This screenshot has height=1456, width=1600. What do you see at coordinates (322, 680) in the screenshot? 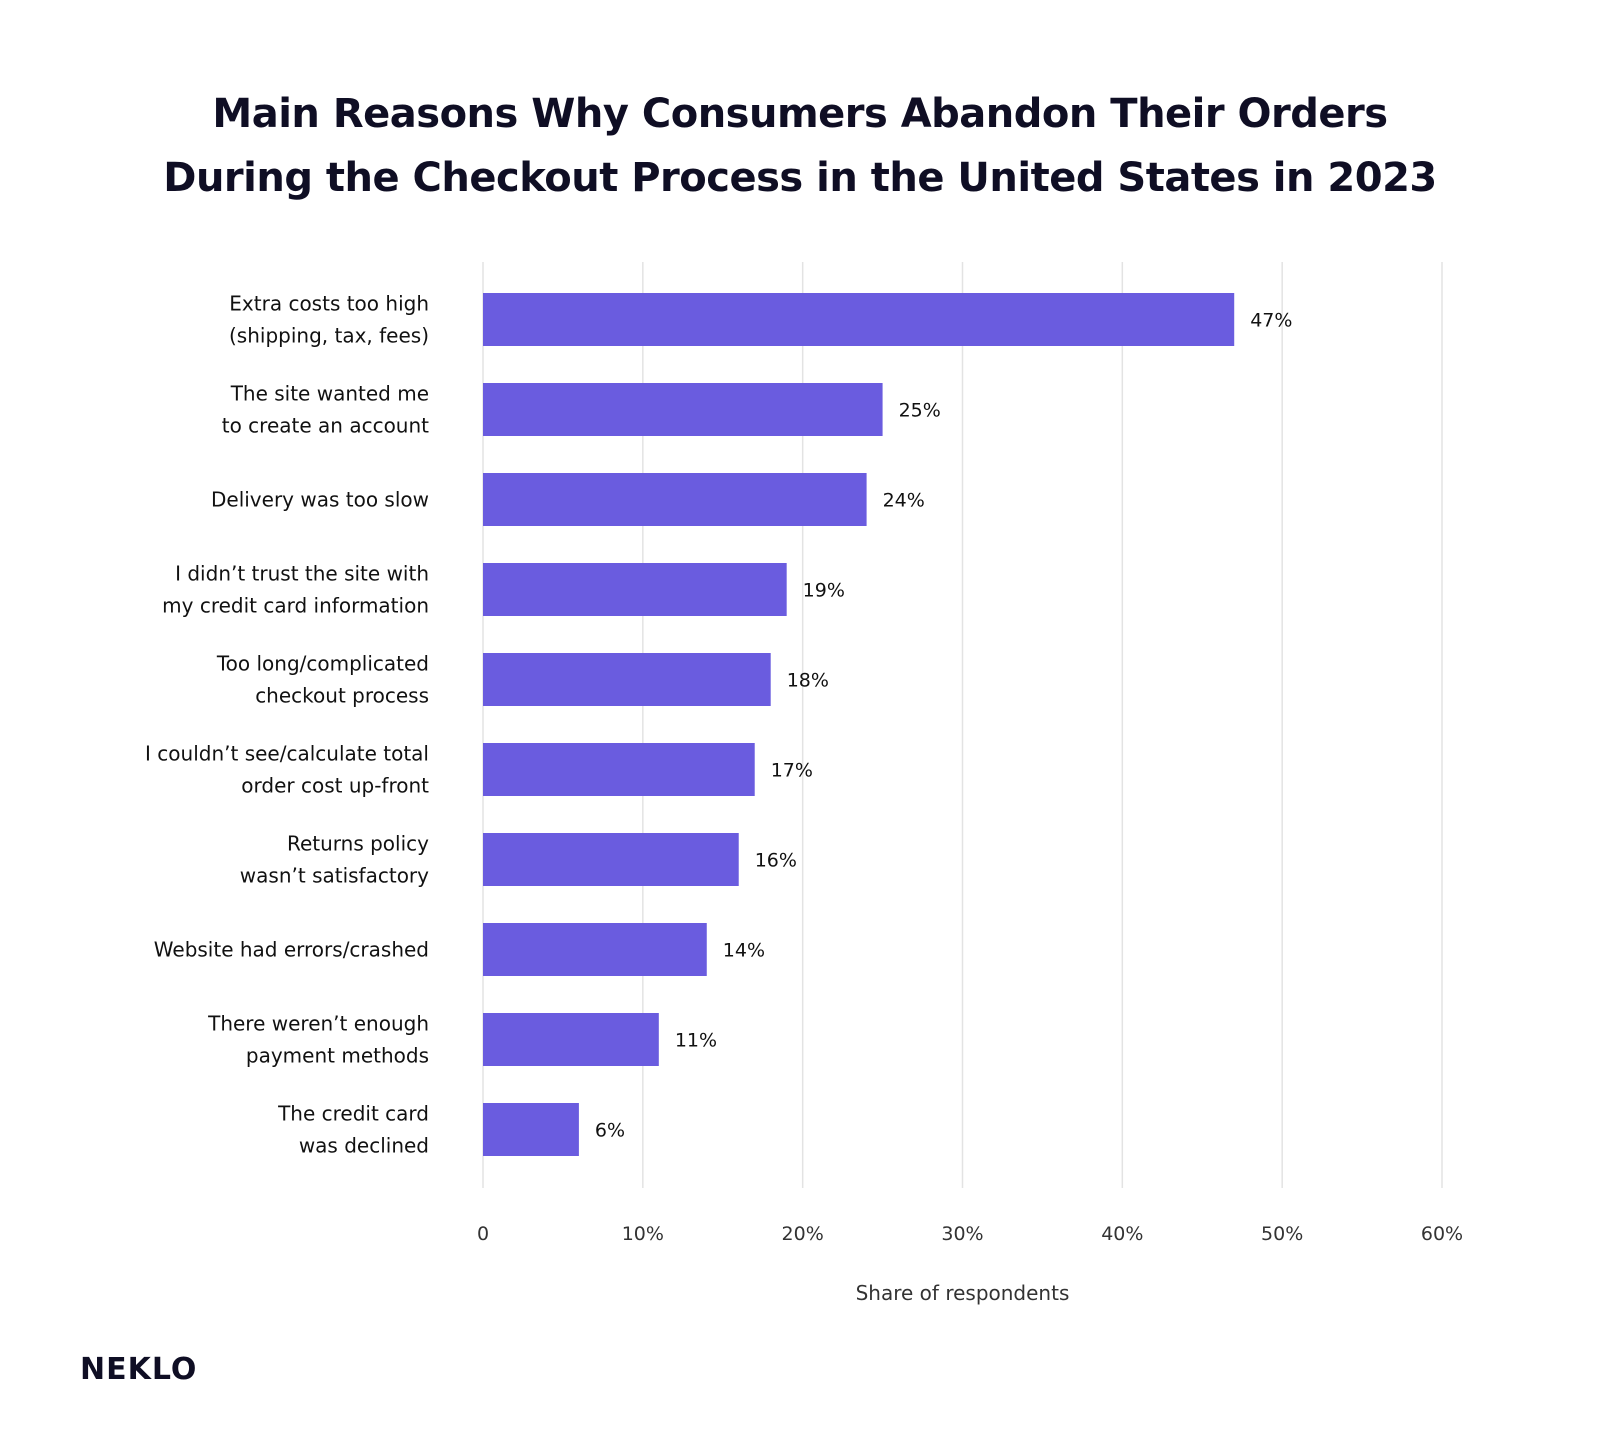
I see `category-label: Too long/complicated checkout process` at bounding box center [322, 680].